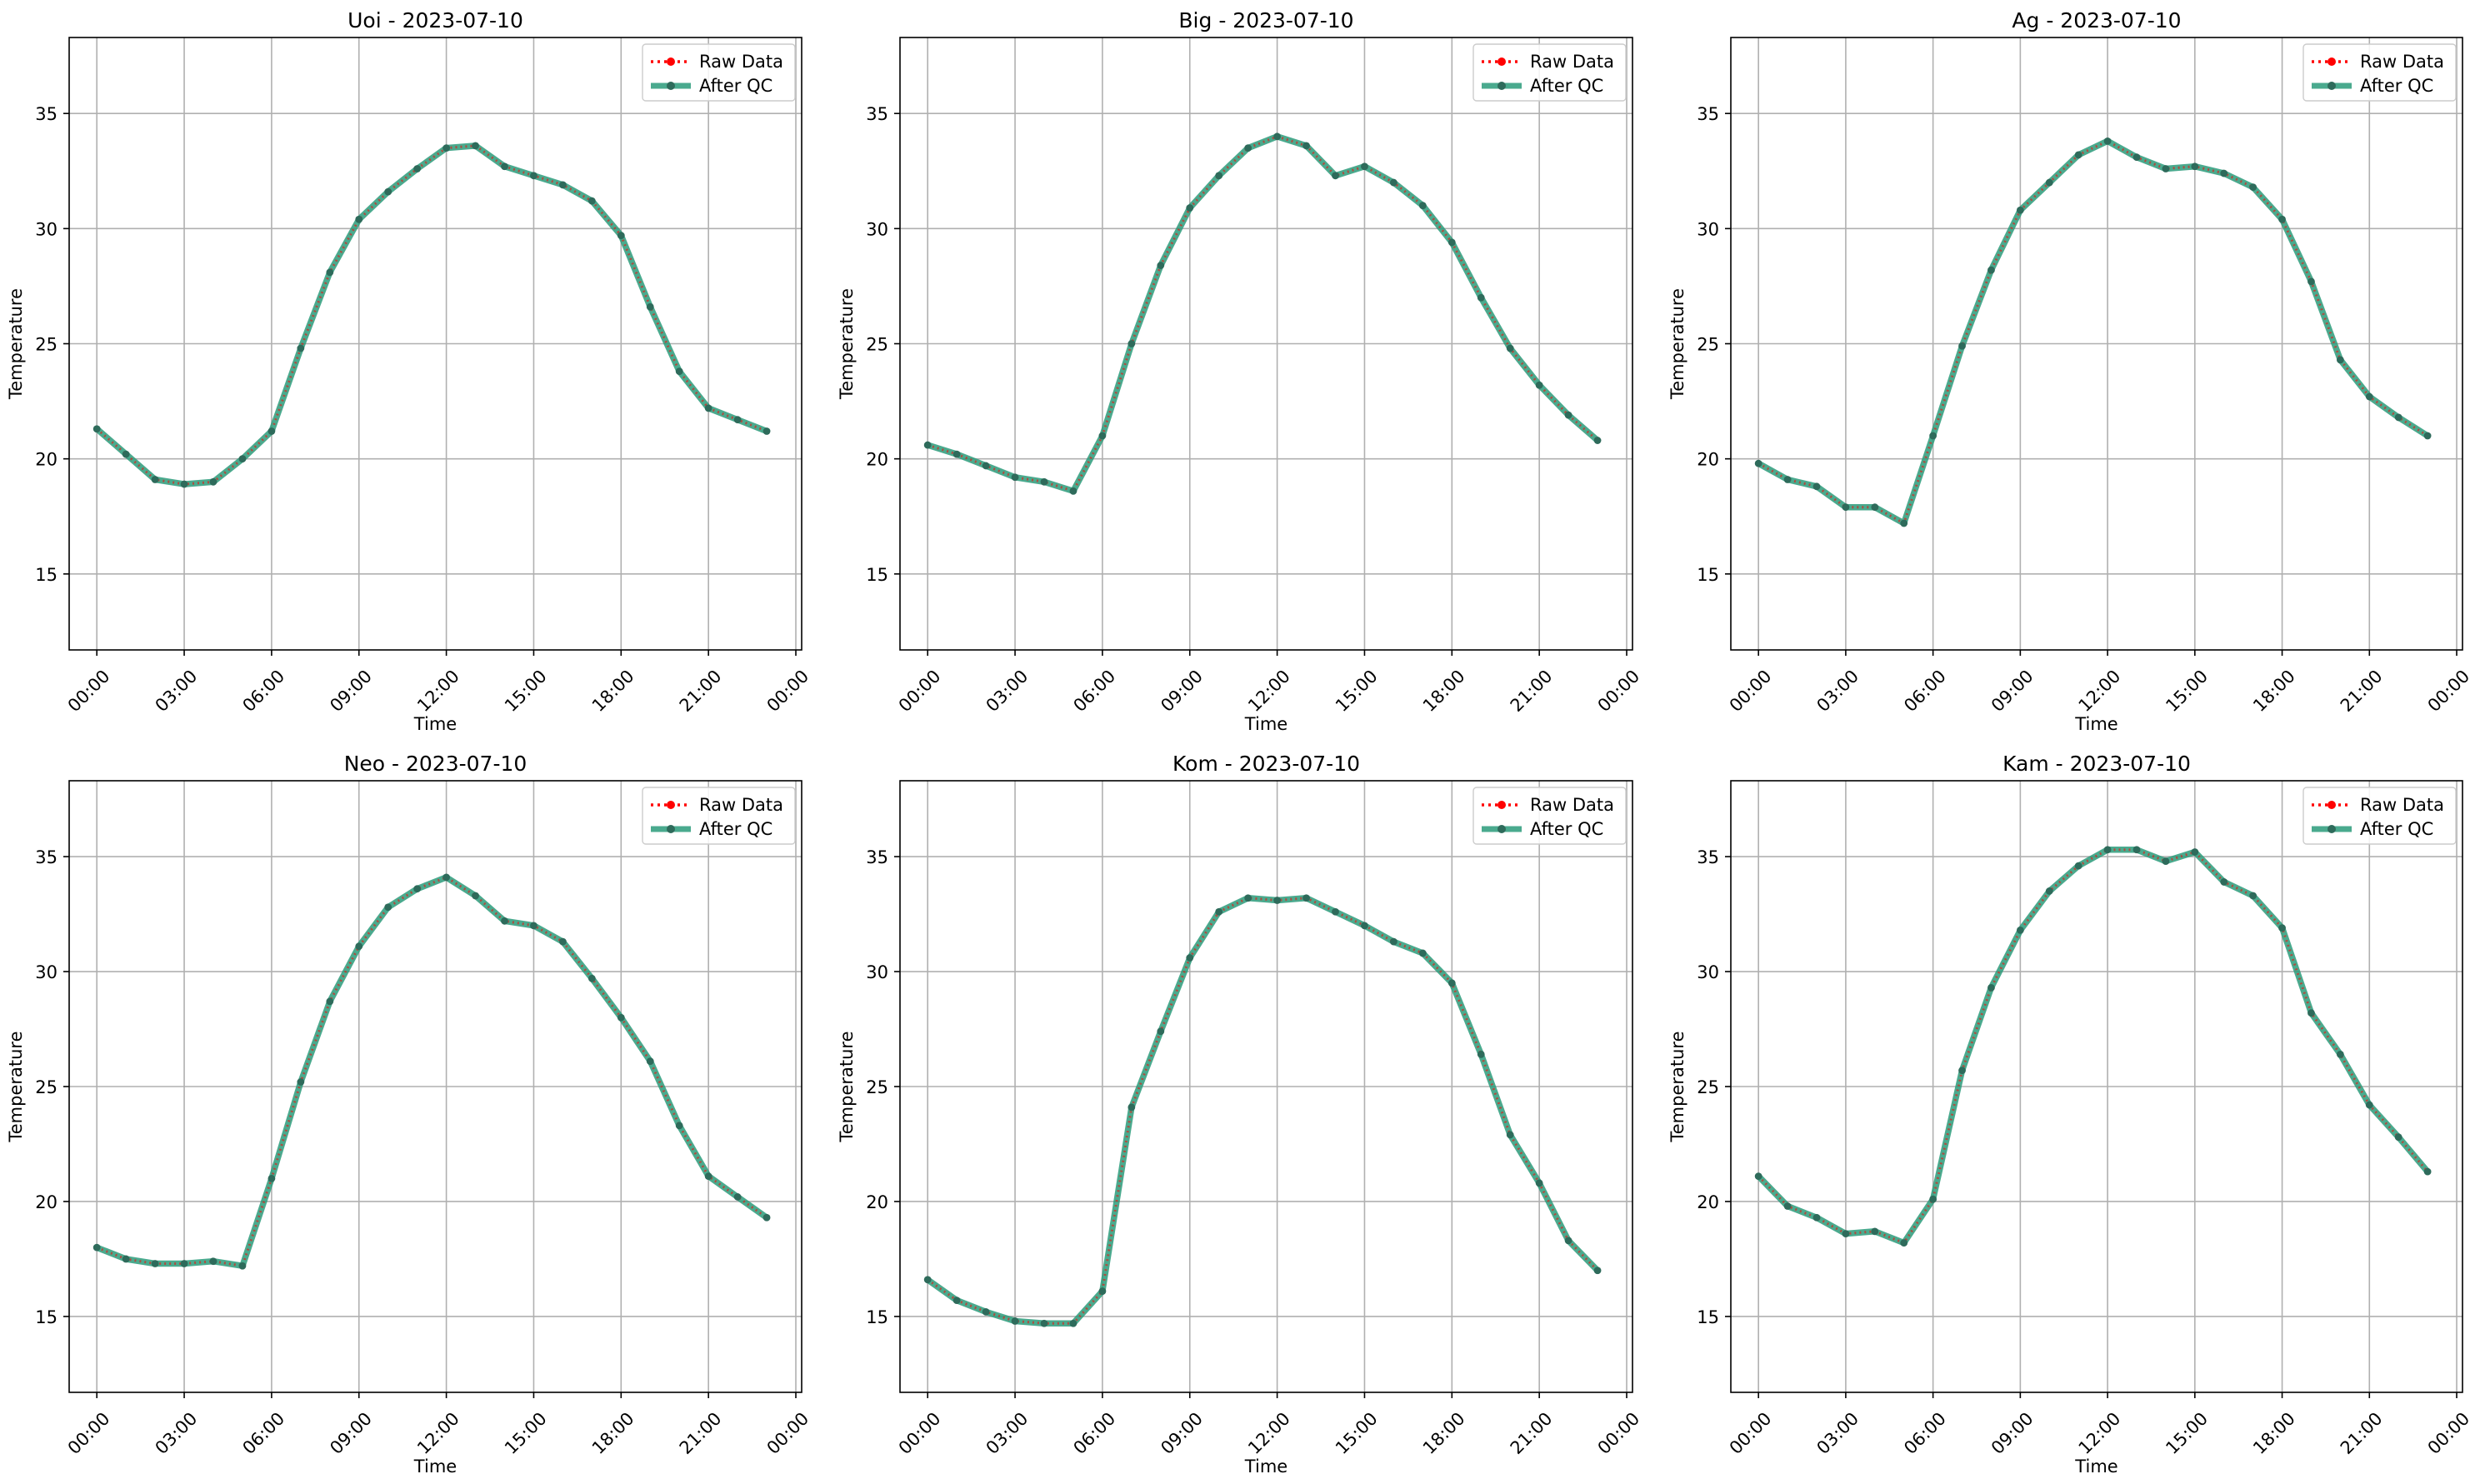 The height and width of the screenshot is (1484, 2485). What do you see at coordinates (46, 972) in the screenshot?
I see `y-tick-label: 30` at bounding box center [46, 972].